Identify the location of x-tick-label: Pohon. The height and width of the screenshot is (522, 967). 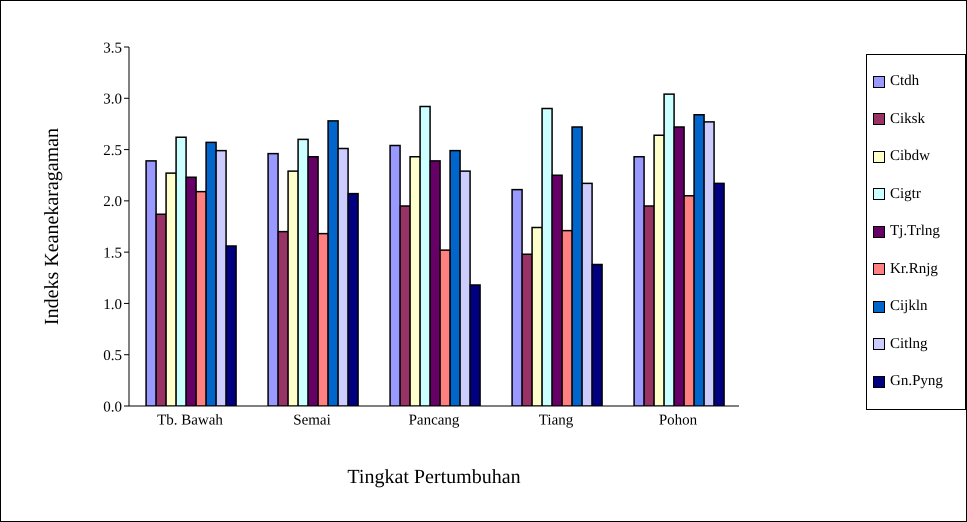
(678, 420).